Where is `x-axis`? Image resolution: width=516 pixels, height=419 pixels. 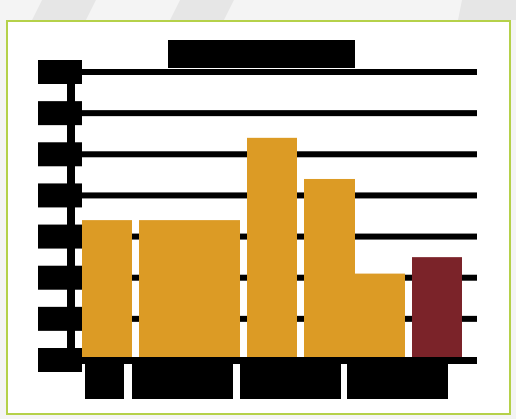 x-axis is located at coordinates (273, 360).